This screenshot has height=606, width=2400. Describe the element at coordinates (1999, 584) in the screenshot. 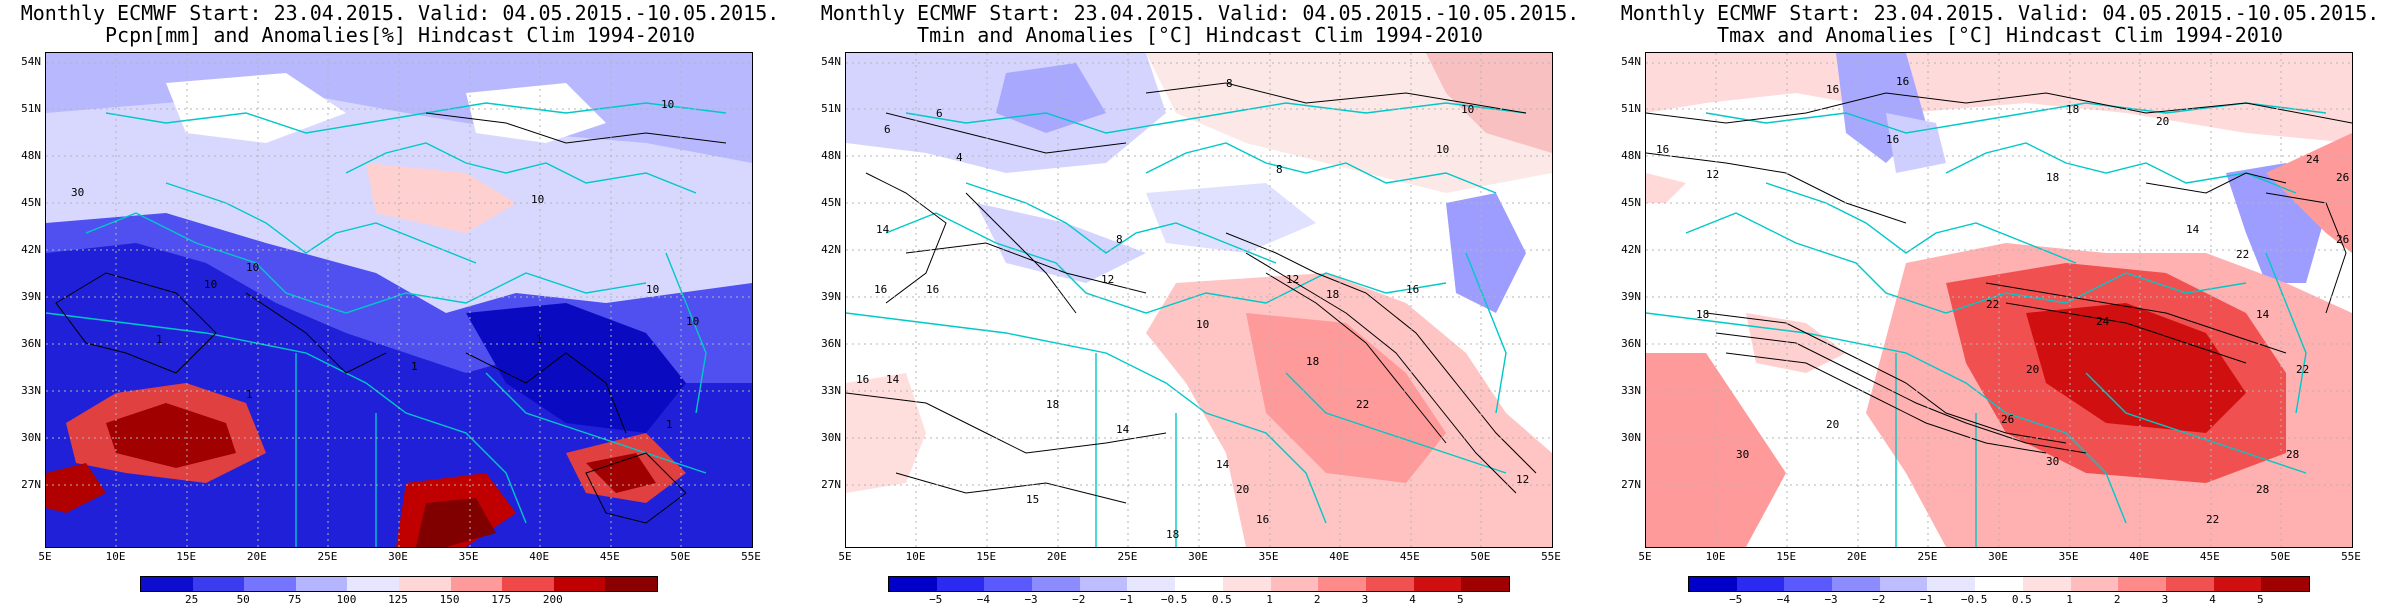

I see `tmax-colorbar` at that location.